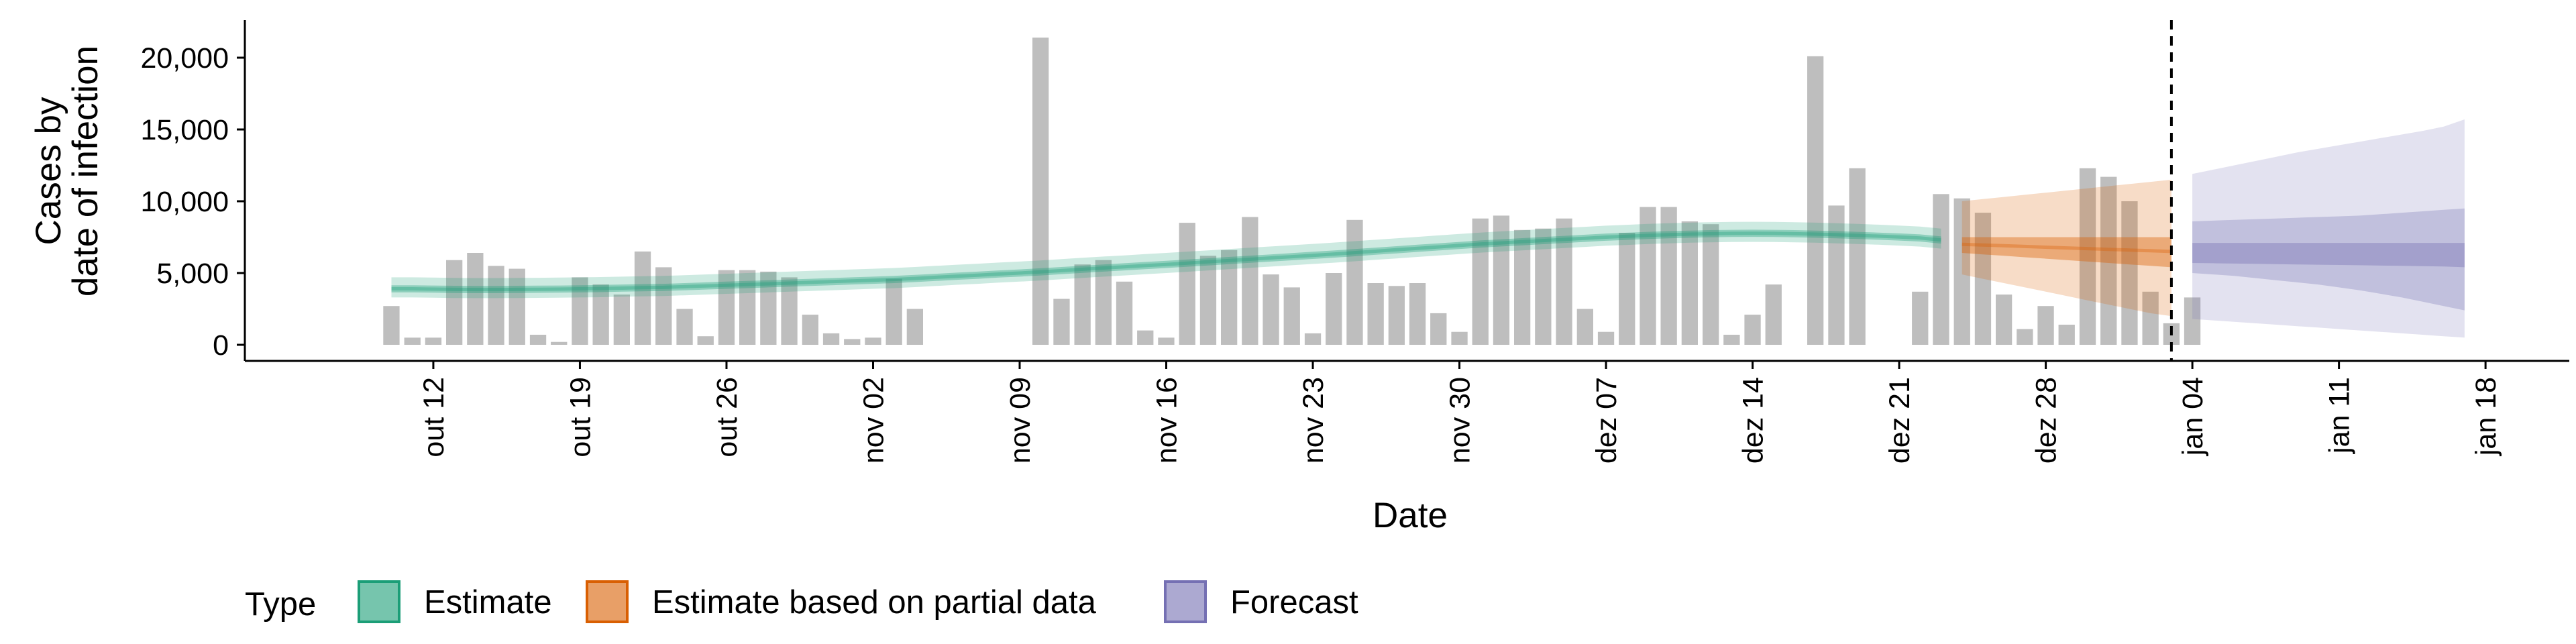  Describe the element at coordinates (2486, 417) in the screenshot. I see `x-tick-label: jan 18` at that location.